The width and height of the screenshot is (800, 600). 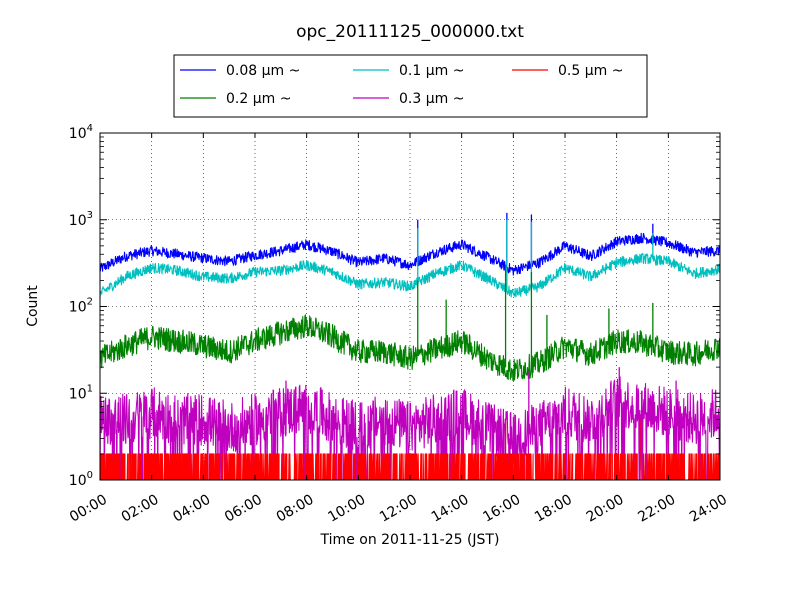 I want to click on legend-label: 0.3 μm ~, so click(x=431, y=99).